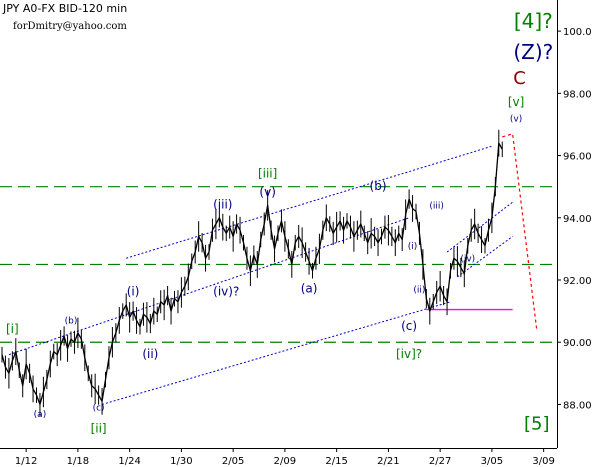 The height and width of the screenshot is (467, 596). What do you see at coordinates (388, 461) in the screenshot?
I see `x-tick-label: 2/21` at bounding box center [388, 461].